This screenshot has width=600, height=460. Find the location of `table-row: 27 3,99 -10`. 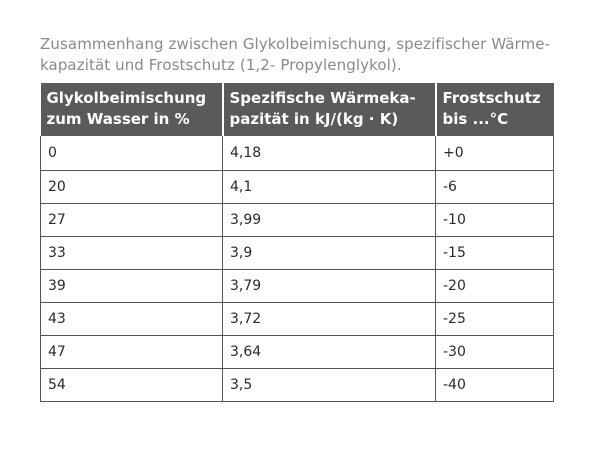

table-row: 27 3,99 -10 is located at coordinates (297, 220).